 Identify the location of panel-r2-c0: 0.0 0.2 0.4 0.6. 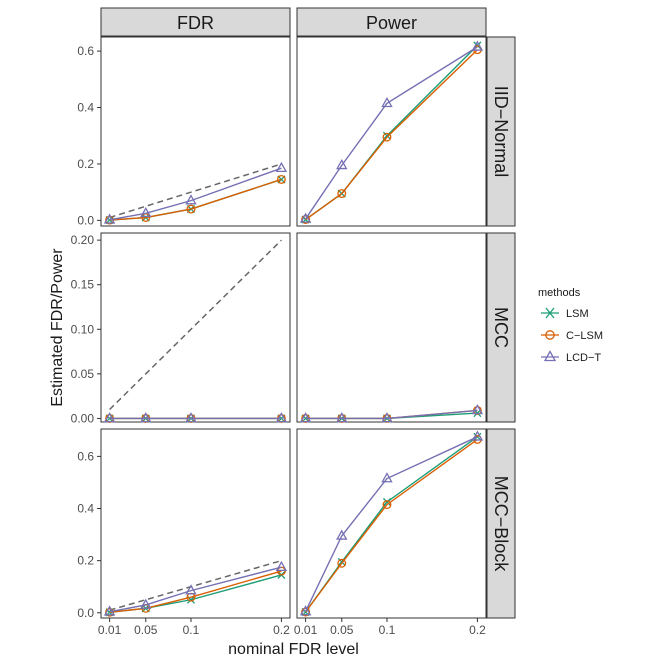
(182, 534).